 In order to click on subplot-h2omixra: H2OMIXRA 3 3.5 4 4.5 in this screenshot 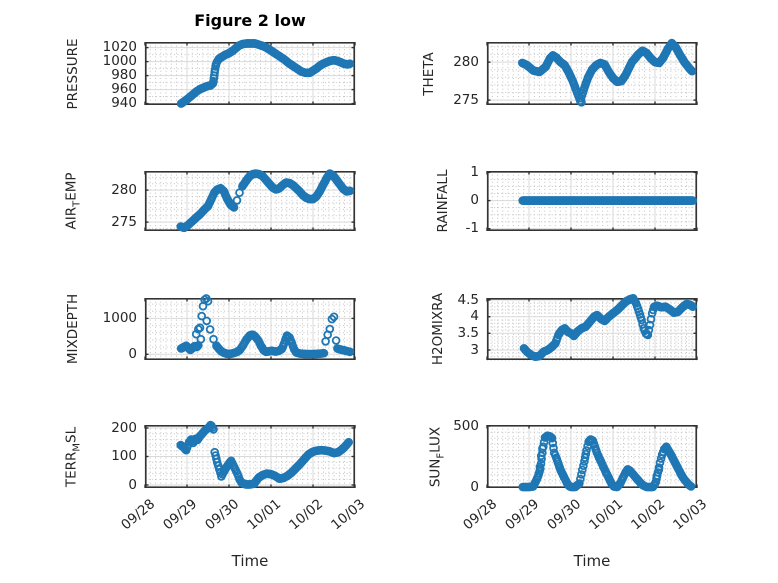, I will do `click(564, 329)`.